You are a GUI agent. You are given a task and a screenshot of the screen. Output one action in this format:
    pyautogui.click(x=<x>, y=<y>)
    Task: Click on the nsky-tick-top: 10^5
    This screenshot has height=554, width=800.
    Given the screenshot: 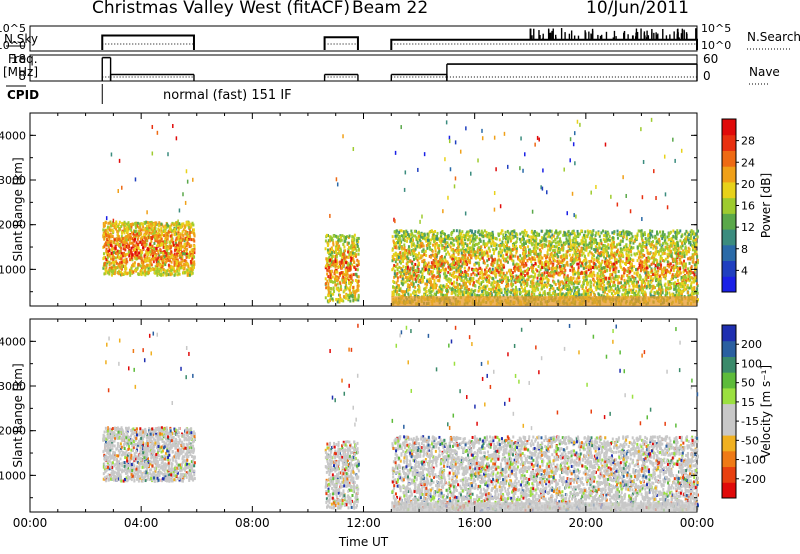 What is the action you would take?
    pyautogui.click(x=13, y=28)
    